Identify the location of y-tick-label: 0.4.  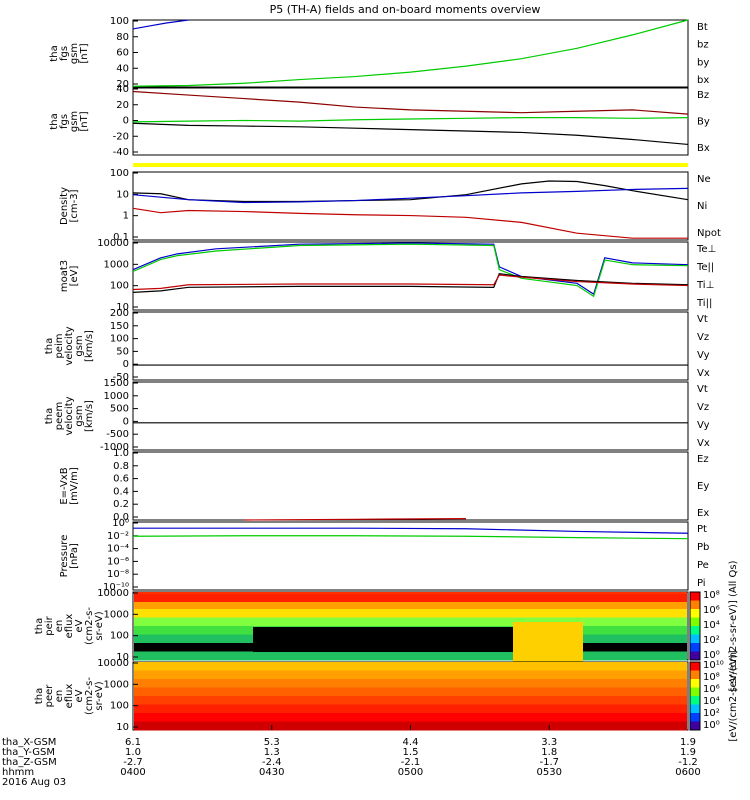
(121, 491).